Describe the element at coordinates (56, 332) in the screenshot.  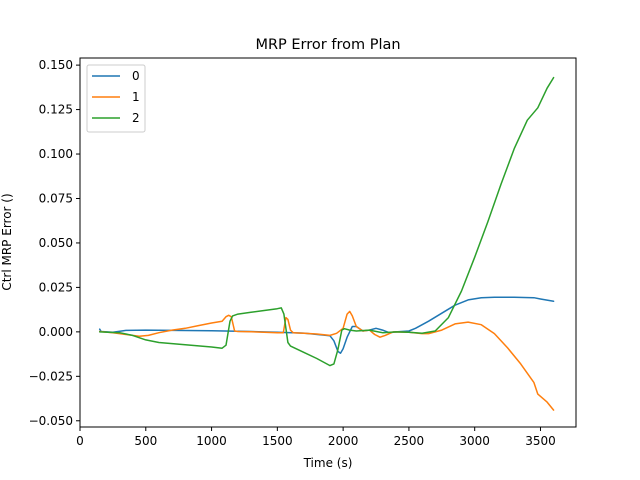
I see `y-tick-label: 0.000` at that location.